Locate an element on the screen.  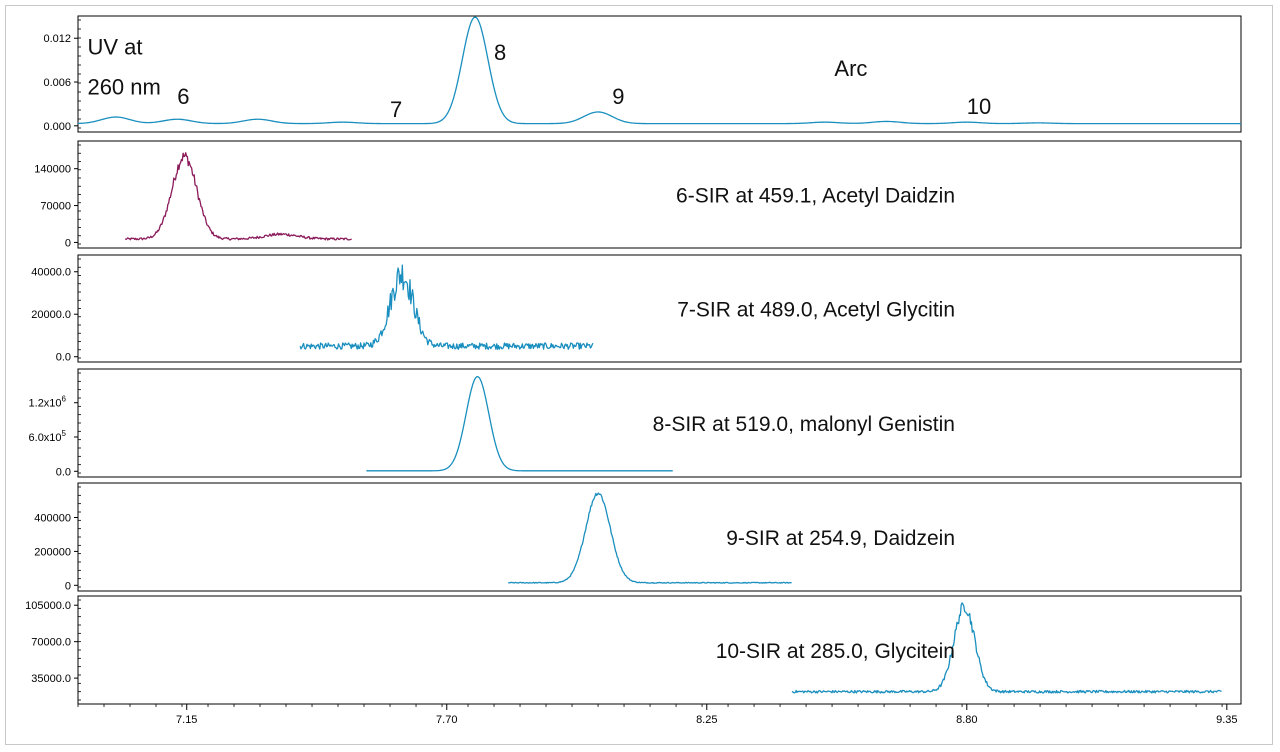
y-tick-label: 40000.0 is located at coordinates (51, 273).